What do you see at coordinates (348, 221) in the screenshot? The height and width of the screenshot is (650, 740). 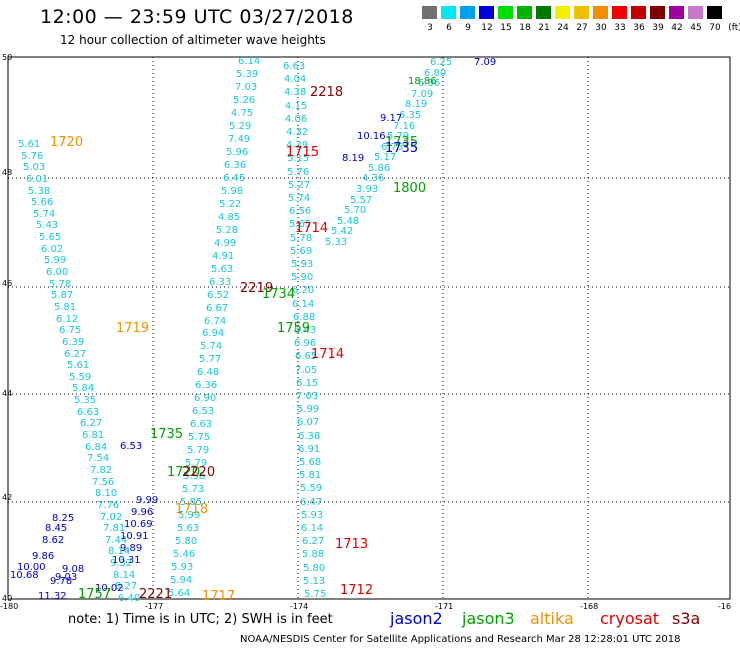 I see `swh-value-track-c: 5.48` at bounding box center [348, 221].